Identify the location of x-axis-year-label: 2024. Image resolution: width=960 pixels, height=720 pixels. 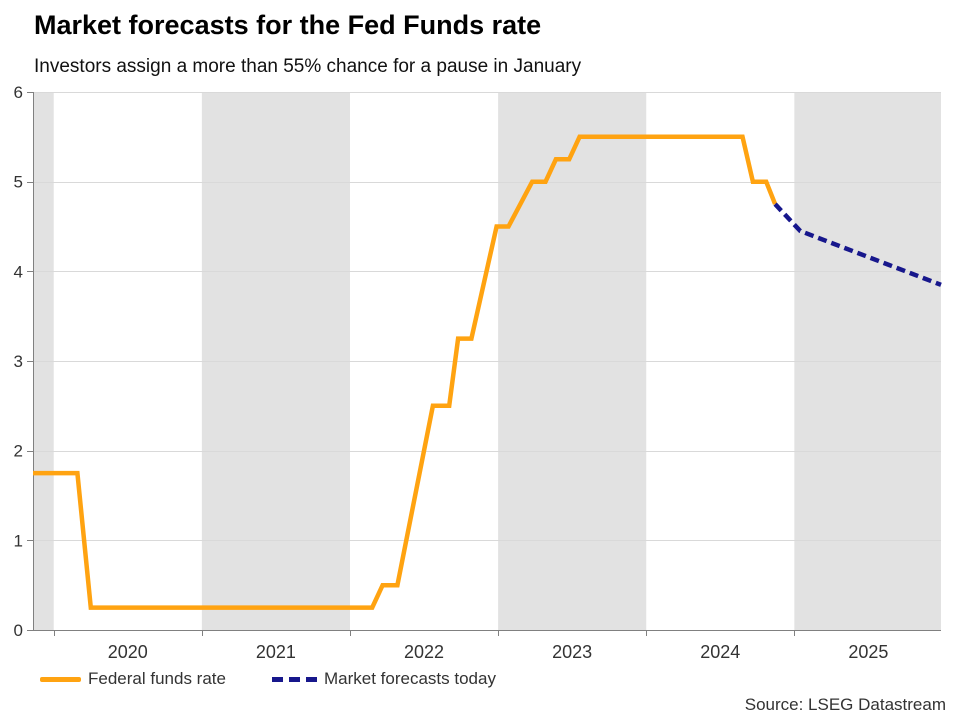
(720, 652).